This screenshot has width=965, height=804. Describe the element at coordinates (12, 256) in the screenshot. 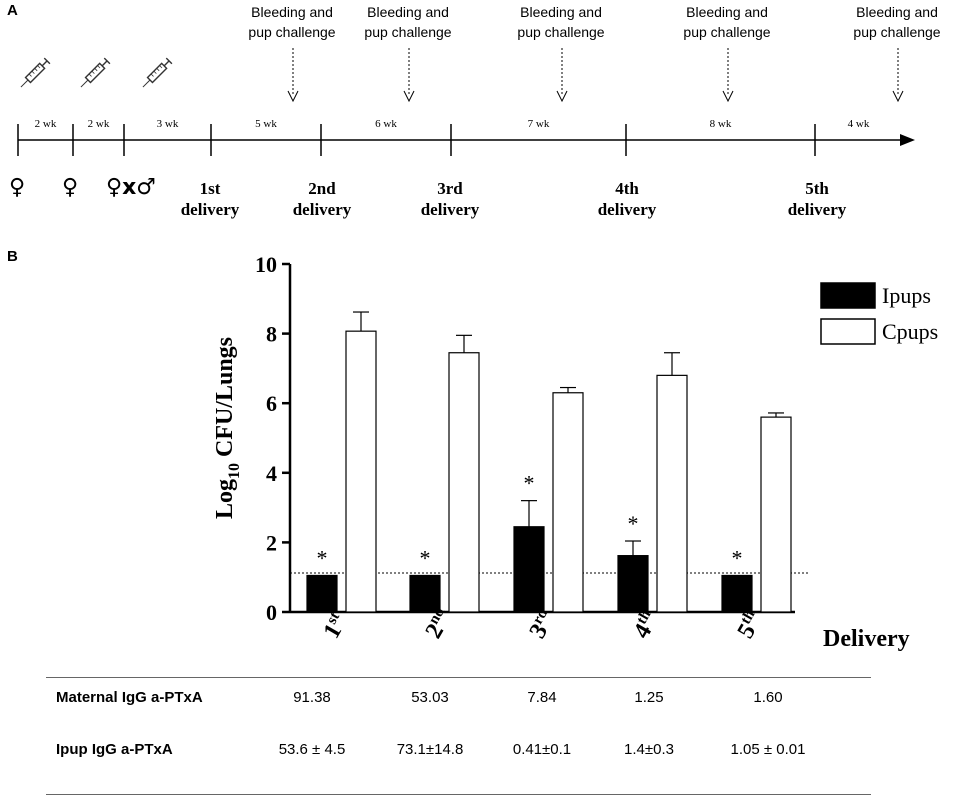

I see `panel-label-b: B` at that location.